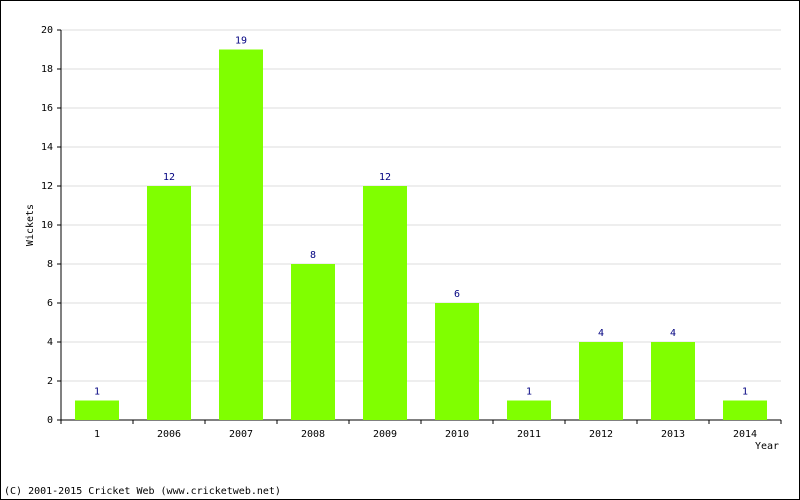 This screenshot has height=500, width=800. I want to click on x-tick-label: 2008, so click(313, 434).